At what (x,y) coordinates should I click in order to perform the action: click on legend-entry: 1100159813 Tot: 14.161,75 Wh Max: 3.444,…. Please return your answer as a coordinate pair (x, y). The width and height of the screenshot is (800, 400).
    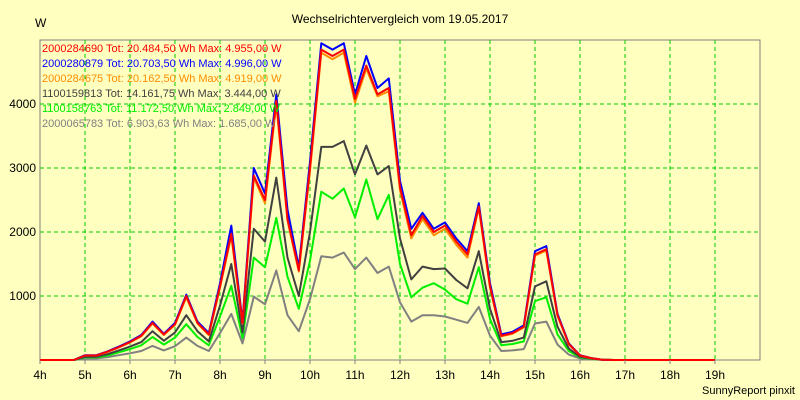
    Looking at the image, I should click on (161, 94).